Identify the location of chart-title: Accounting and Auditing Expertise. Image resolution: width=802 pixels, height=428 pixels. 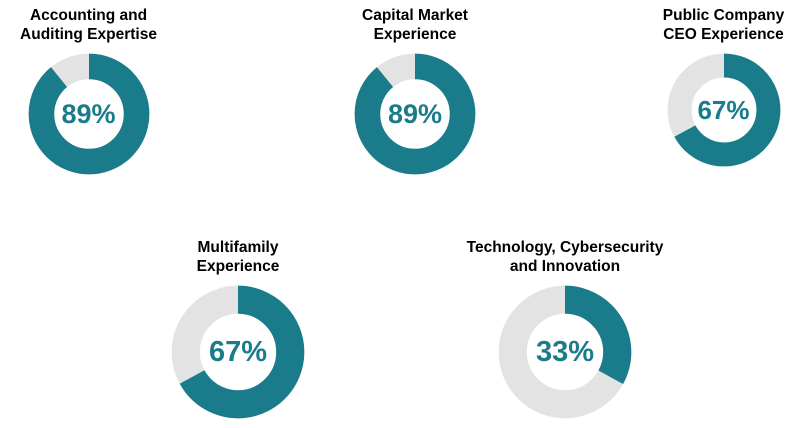
(88, 25).